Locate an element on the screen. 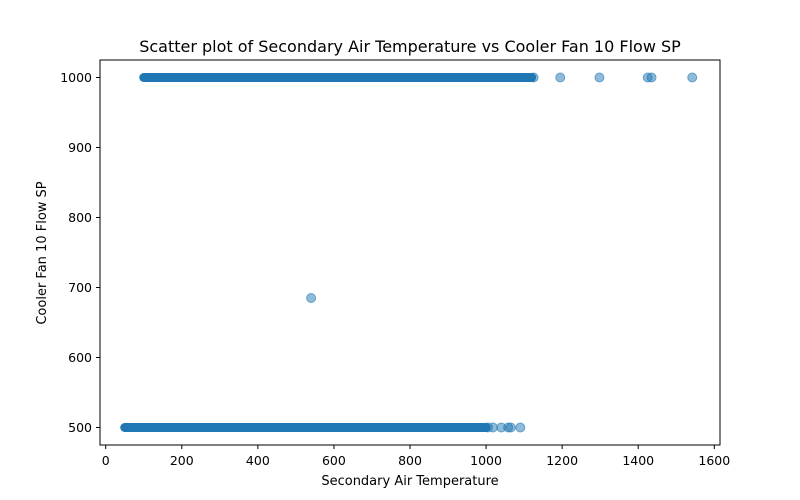 This screenshot has height=500, width=800. x-tick-label: 200 is located at coordinates (182, 460).